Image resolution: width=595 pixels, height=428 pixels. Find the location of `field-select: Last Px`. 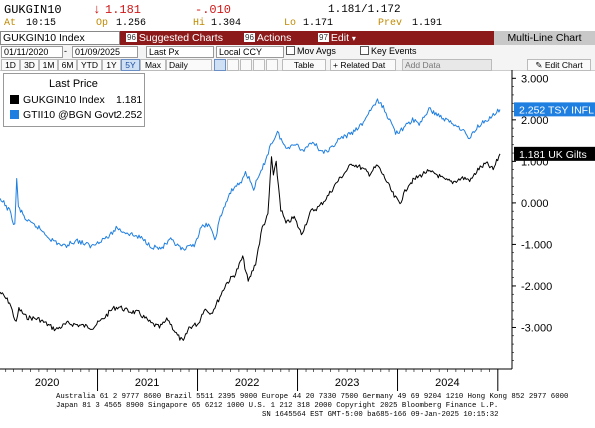

field-select: Last Px is located at coordinates (180, 52).